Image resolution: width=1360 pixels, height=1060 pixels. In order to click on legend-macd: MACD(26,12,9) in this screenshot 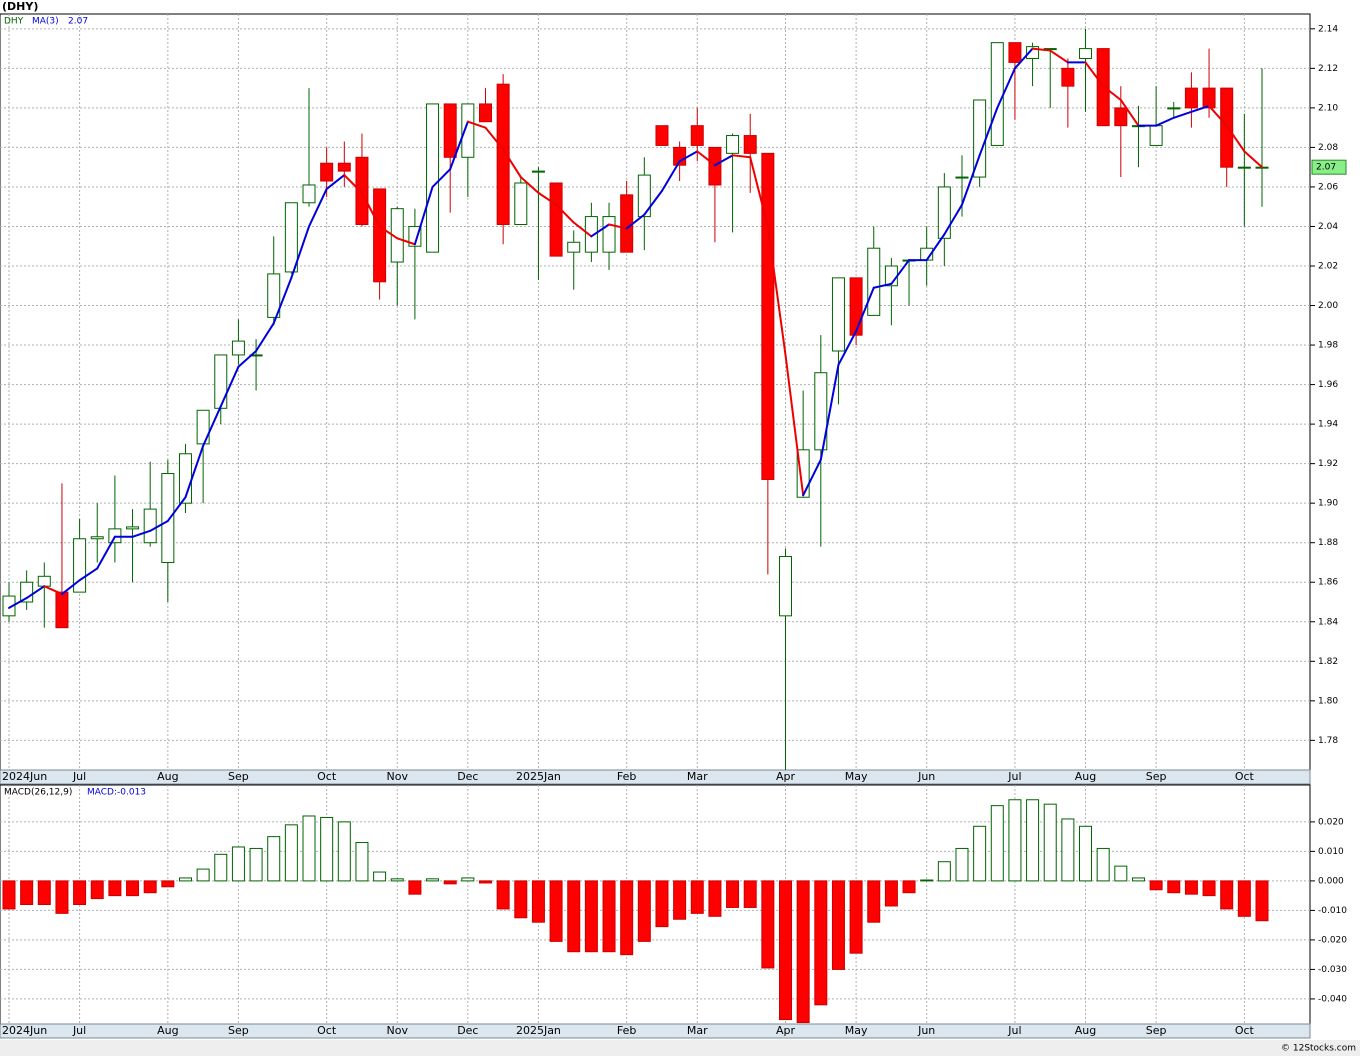, I will do `click(38, 793)`.